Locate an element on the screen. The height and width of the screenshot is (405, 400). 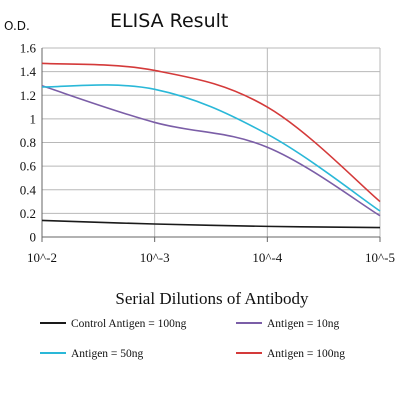
y-tick-label: 0.2 is located at coordinates (28, 213).